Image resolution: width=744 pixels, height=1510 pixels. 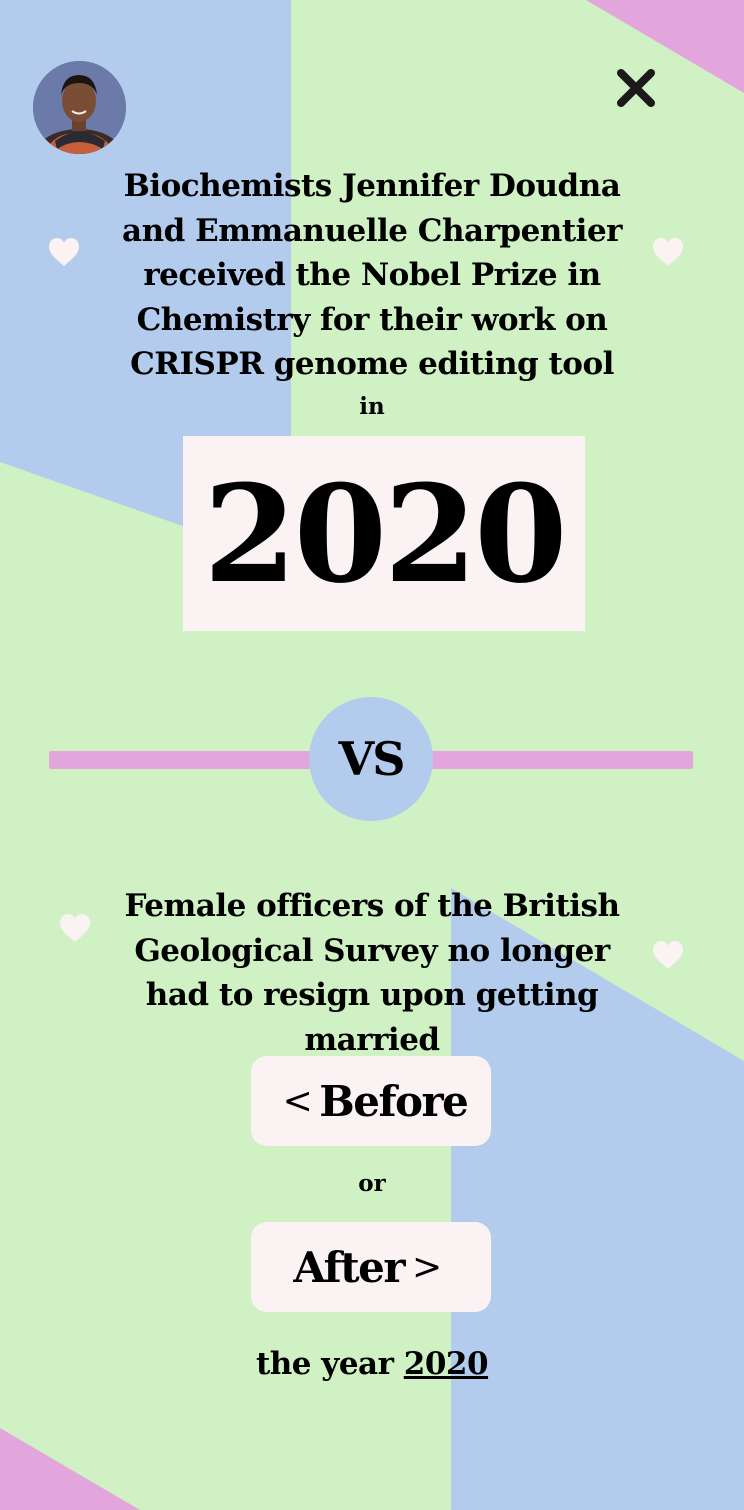 What do you see at coordinates (372, 406) in the screenshot?
I see `in-label: in` at bounding box center [372, 406].